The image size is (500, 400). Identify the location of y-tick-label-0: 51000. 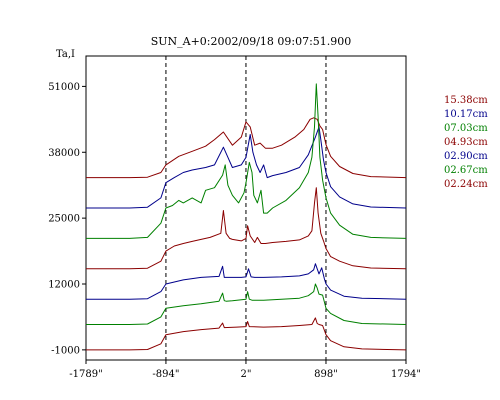
(64, 87).